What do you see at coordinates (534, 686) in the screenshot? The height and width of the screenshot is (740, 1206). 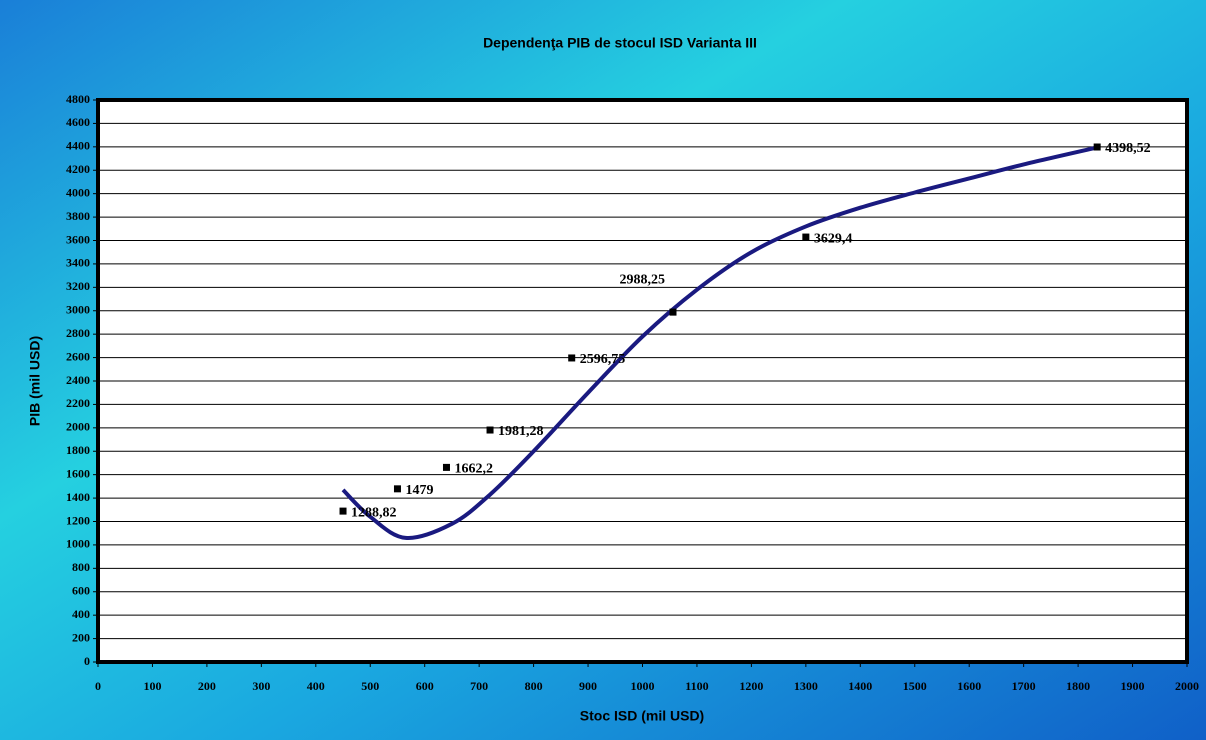 I see `x-tick-label: 800` at bounding box center [534, 686].